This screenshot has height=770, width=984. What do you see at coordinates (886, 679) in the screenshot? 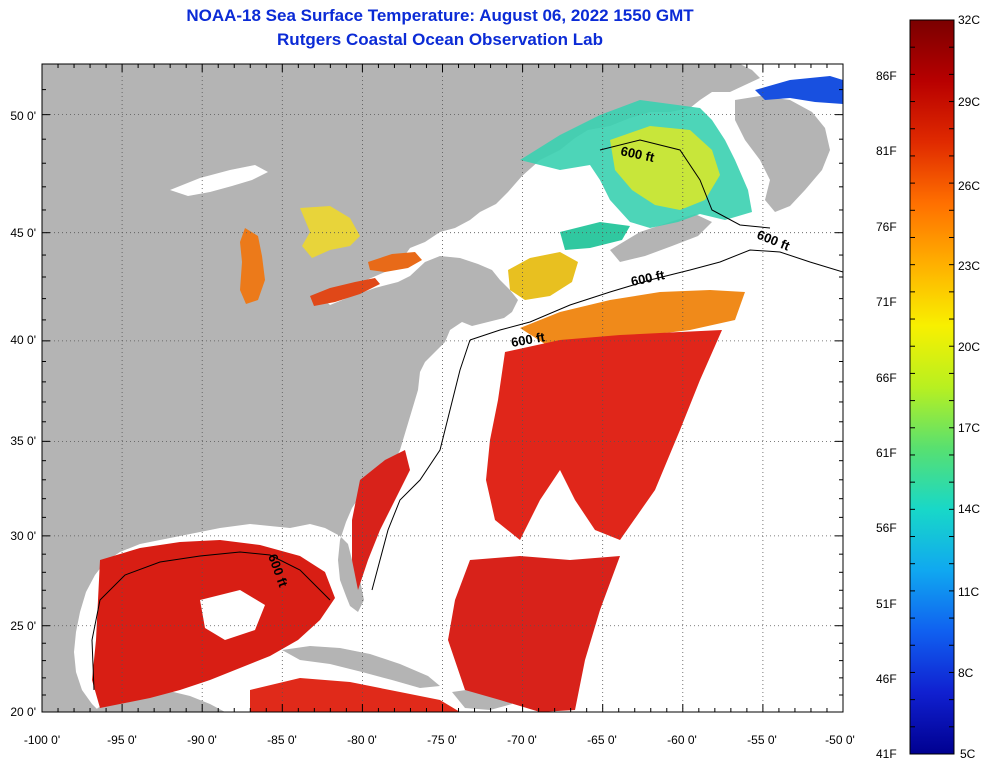
I see `colorbar-fahrenheit-label: 46F` at bounding box center [886, 679].